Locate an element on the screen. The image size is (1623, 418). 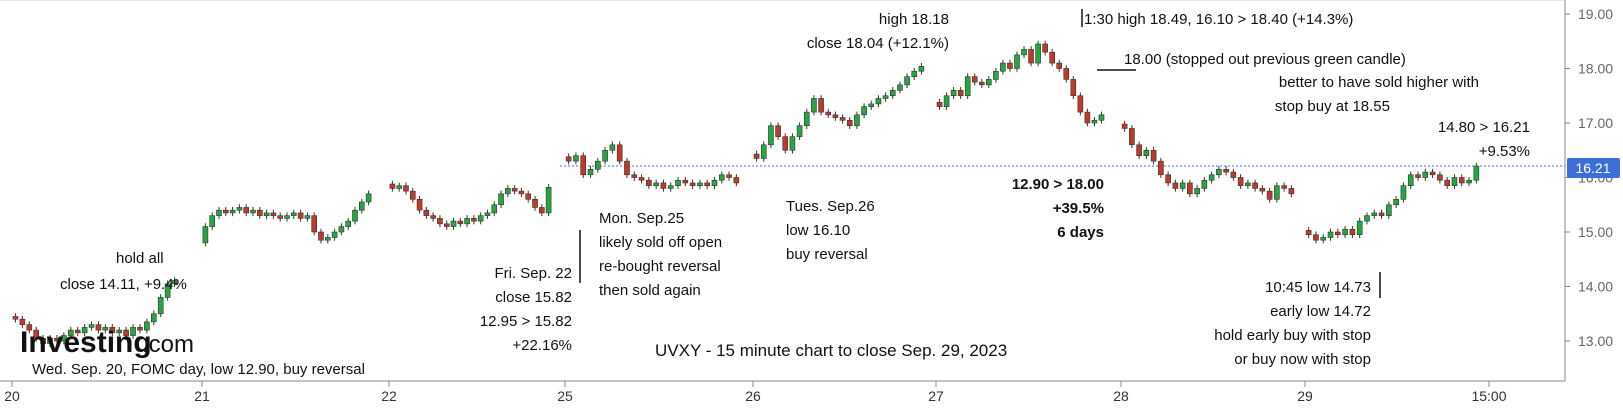
annotation-mon-3: re-bought reversal is located at coordinates (660, 266).